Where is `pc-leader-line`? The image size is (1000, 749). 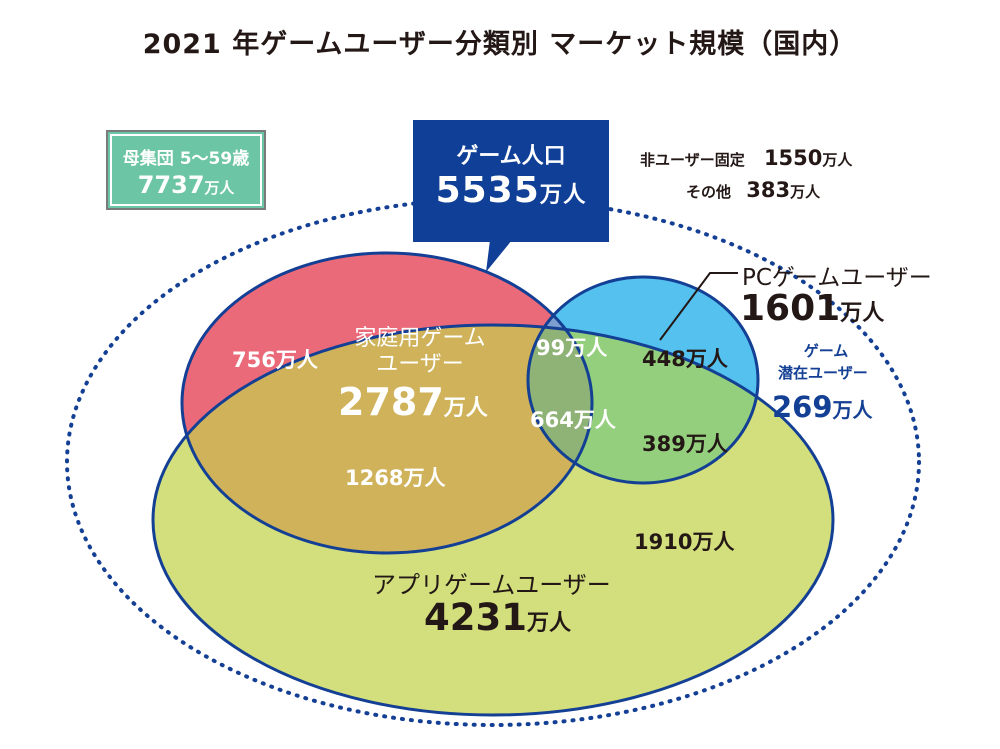
pc-leader-line is located at coordinates (698, 306).